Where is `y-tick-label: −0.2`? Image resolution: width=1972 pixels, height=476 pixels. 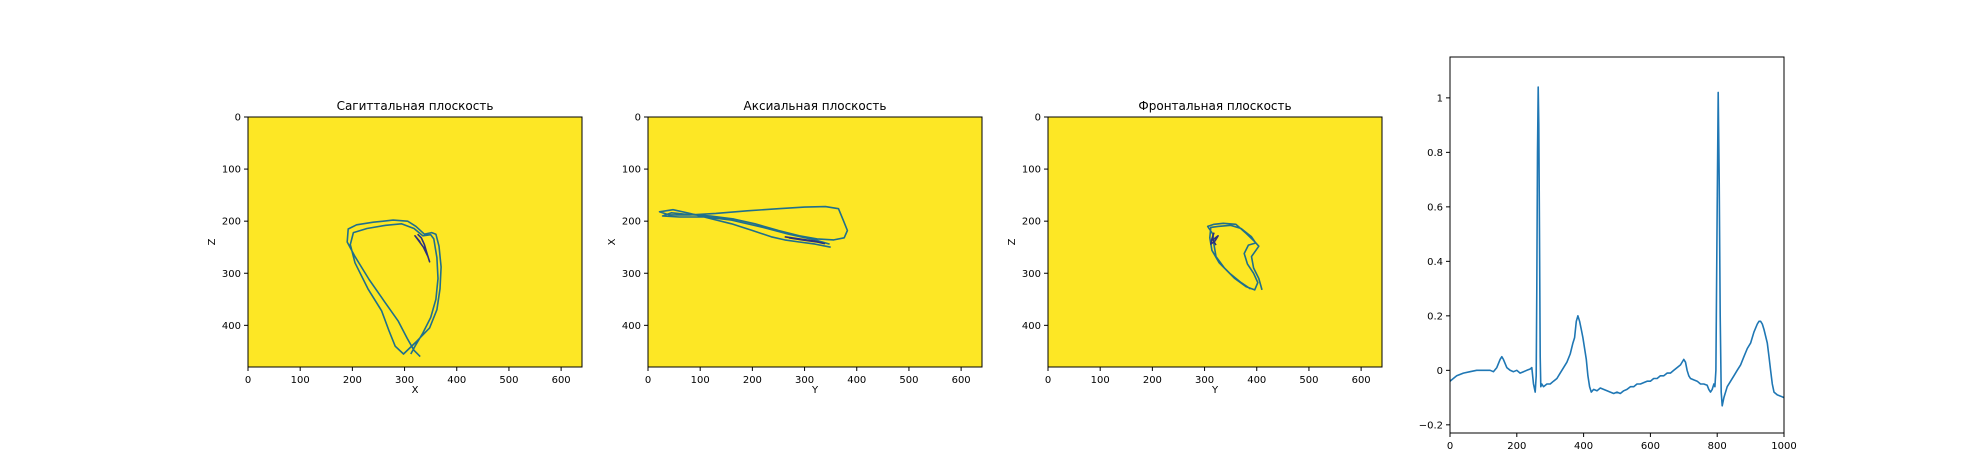
y-tick-label: −0.2 is located at coordinates (1431, 425).